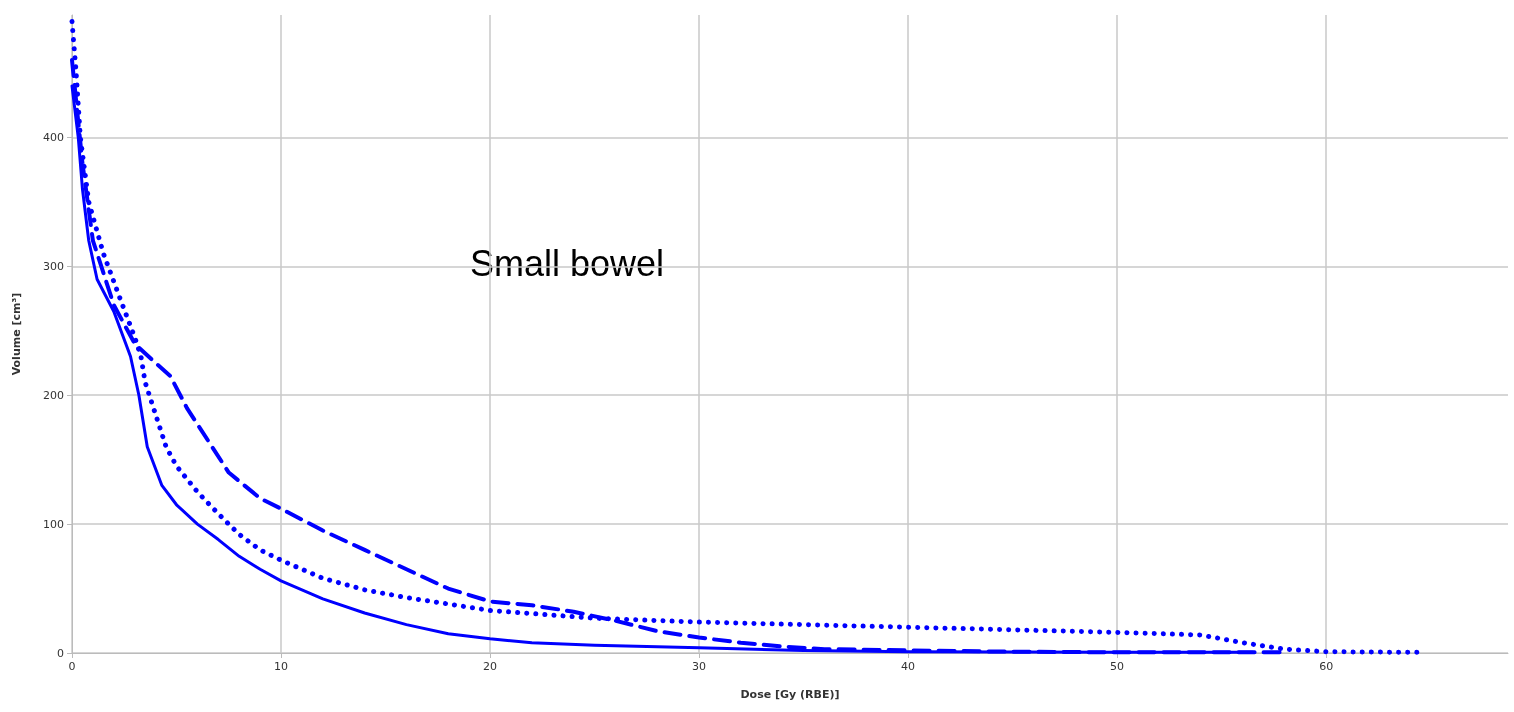 The image size is (1514, 712). Describe the element at coordinates (60, 653) in the screenshot. I see `y-tick-label: 0` at that location.